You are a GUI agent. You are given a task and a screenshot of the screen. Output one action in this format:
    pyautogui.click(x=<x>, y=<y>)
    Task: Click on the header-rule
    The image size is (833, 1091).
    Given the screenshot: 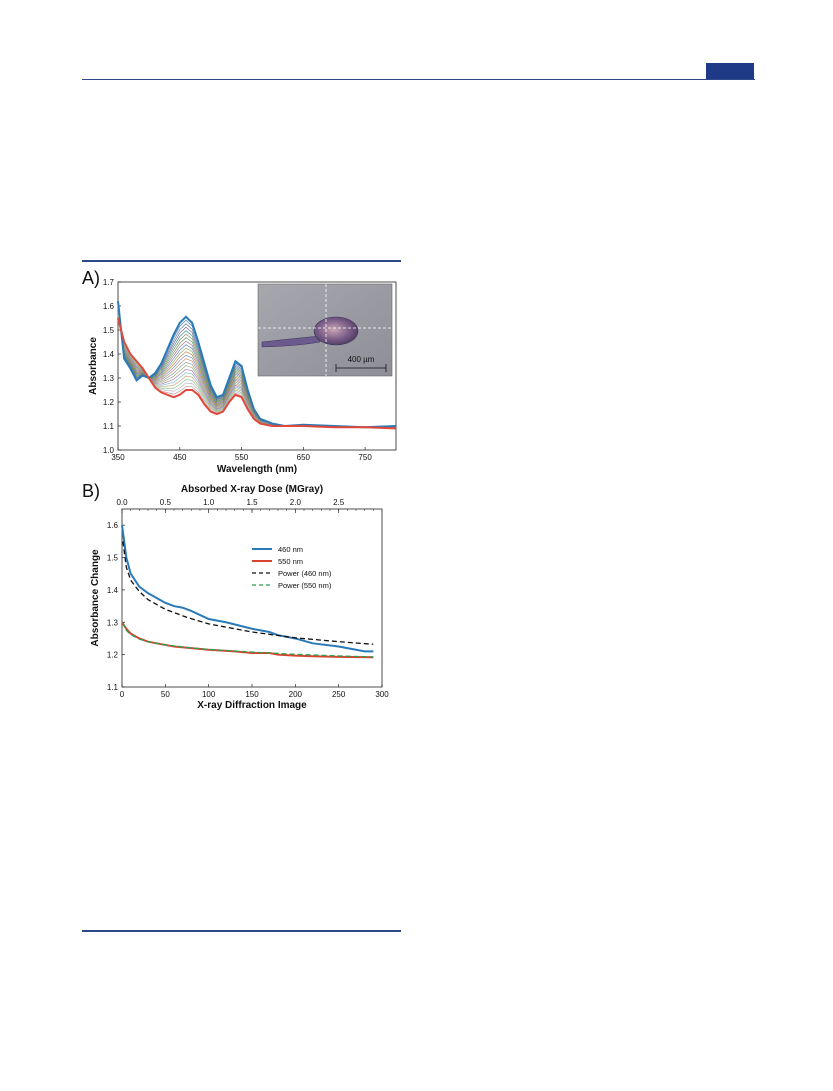 What is the action you would take?
    pyautogui.click(x=418, y=79)
    